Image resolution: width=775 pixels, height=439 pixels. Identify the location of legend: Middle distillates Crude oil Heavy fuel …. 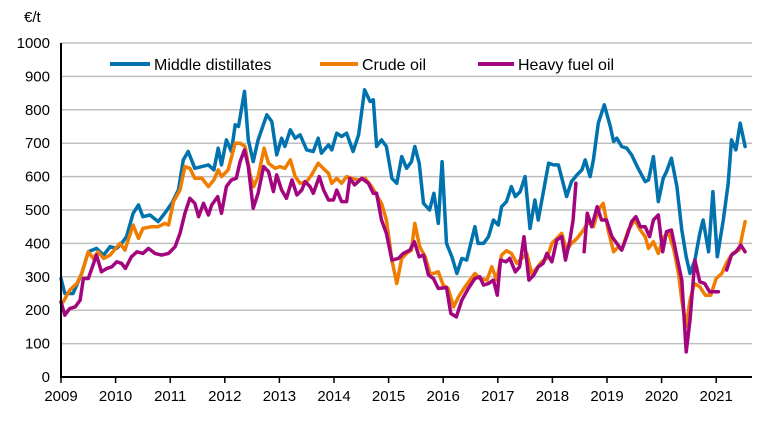
(362, 65).